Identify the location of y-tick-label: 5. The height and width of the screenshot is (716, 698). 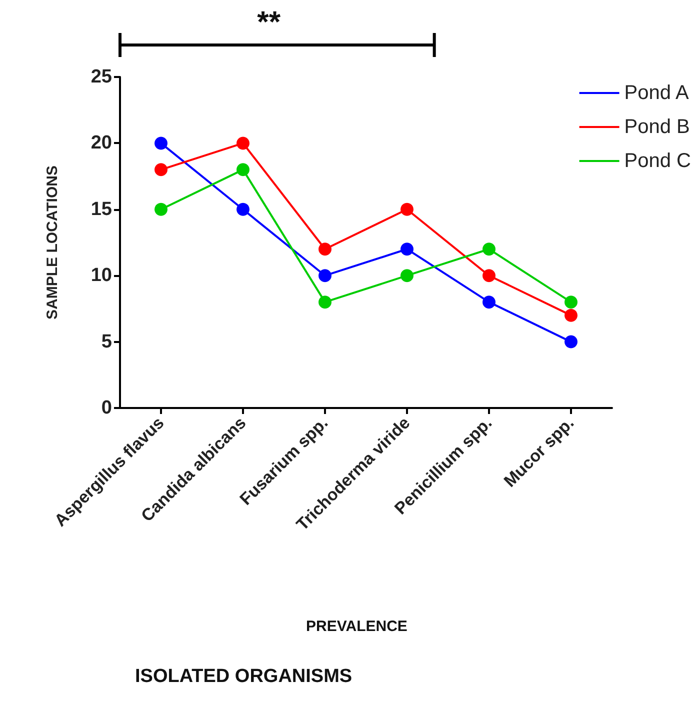
(106, 341).